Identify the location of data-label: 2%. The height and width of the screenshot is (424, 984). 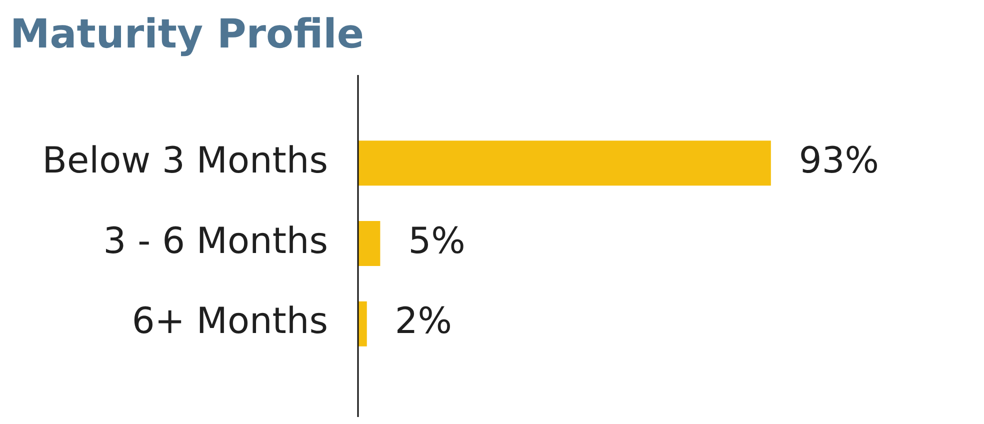
(423, 321).